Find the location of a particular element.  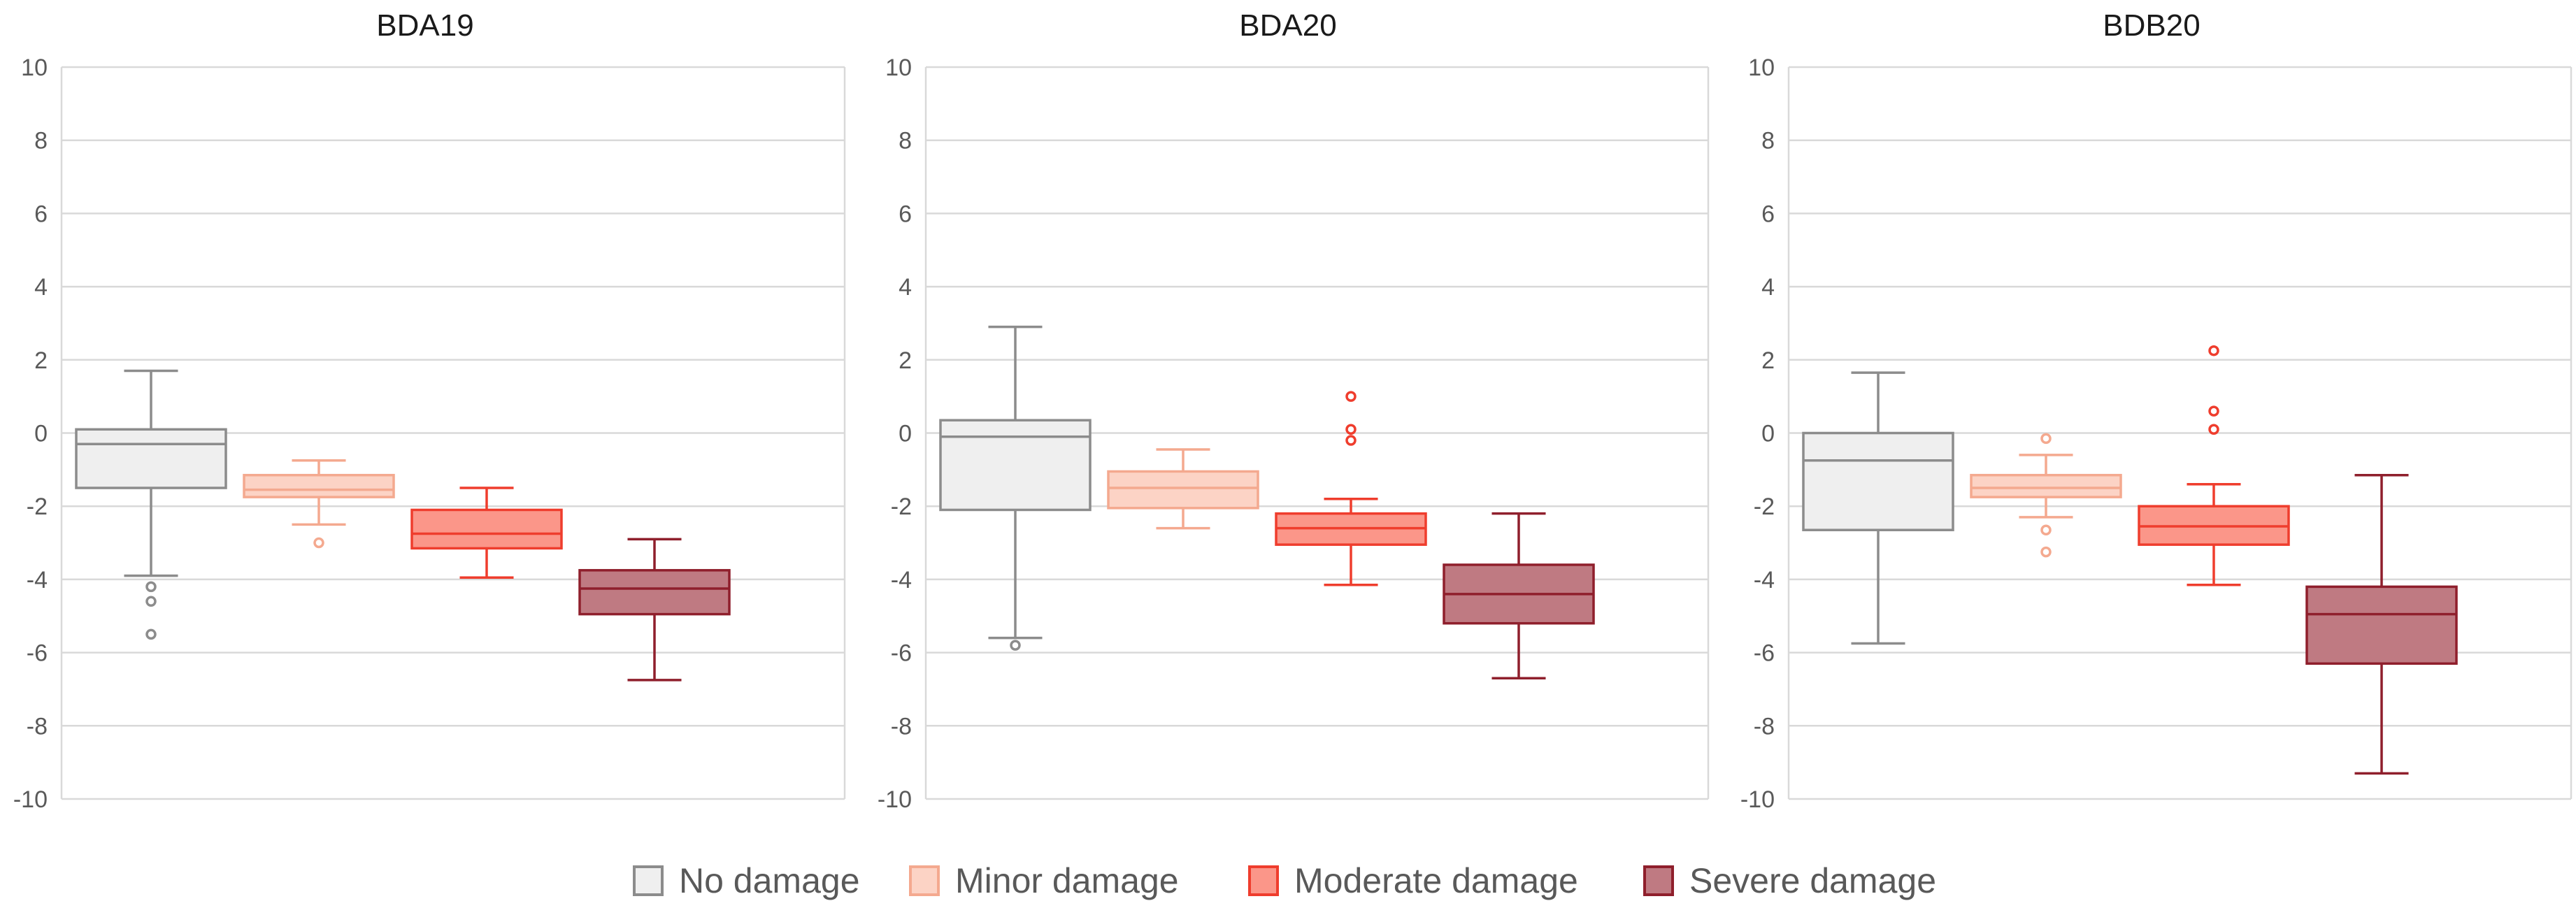

panel-title-3: BDB20 is located at coordinates (2152, 25).